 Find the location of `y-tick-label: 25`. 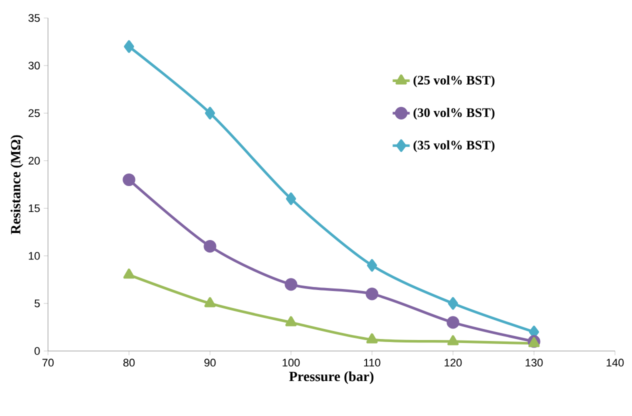

y-tick-label: 25 is located at coordinates (34, 113).